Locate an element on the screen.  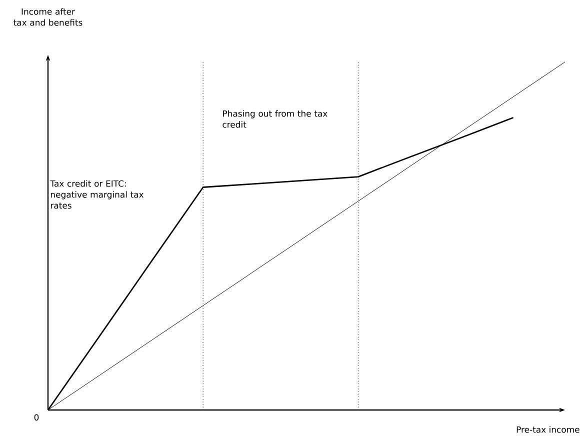
text: 0 is located at coordinates (36, 417).